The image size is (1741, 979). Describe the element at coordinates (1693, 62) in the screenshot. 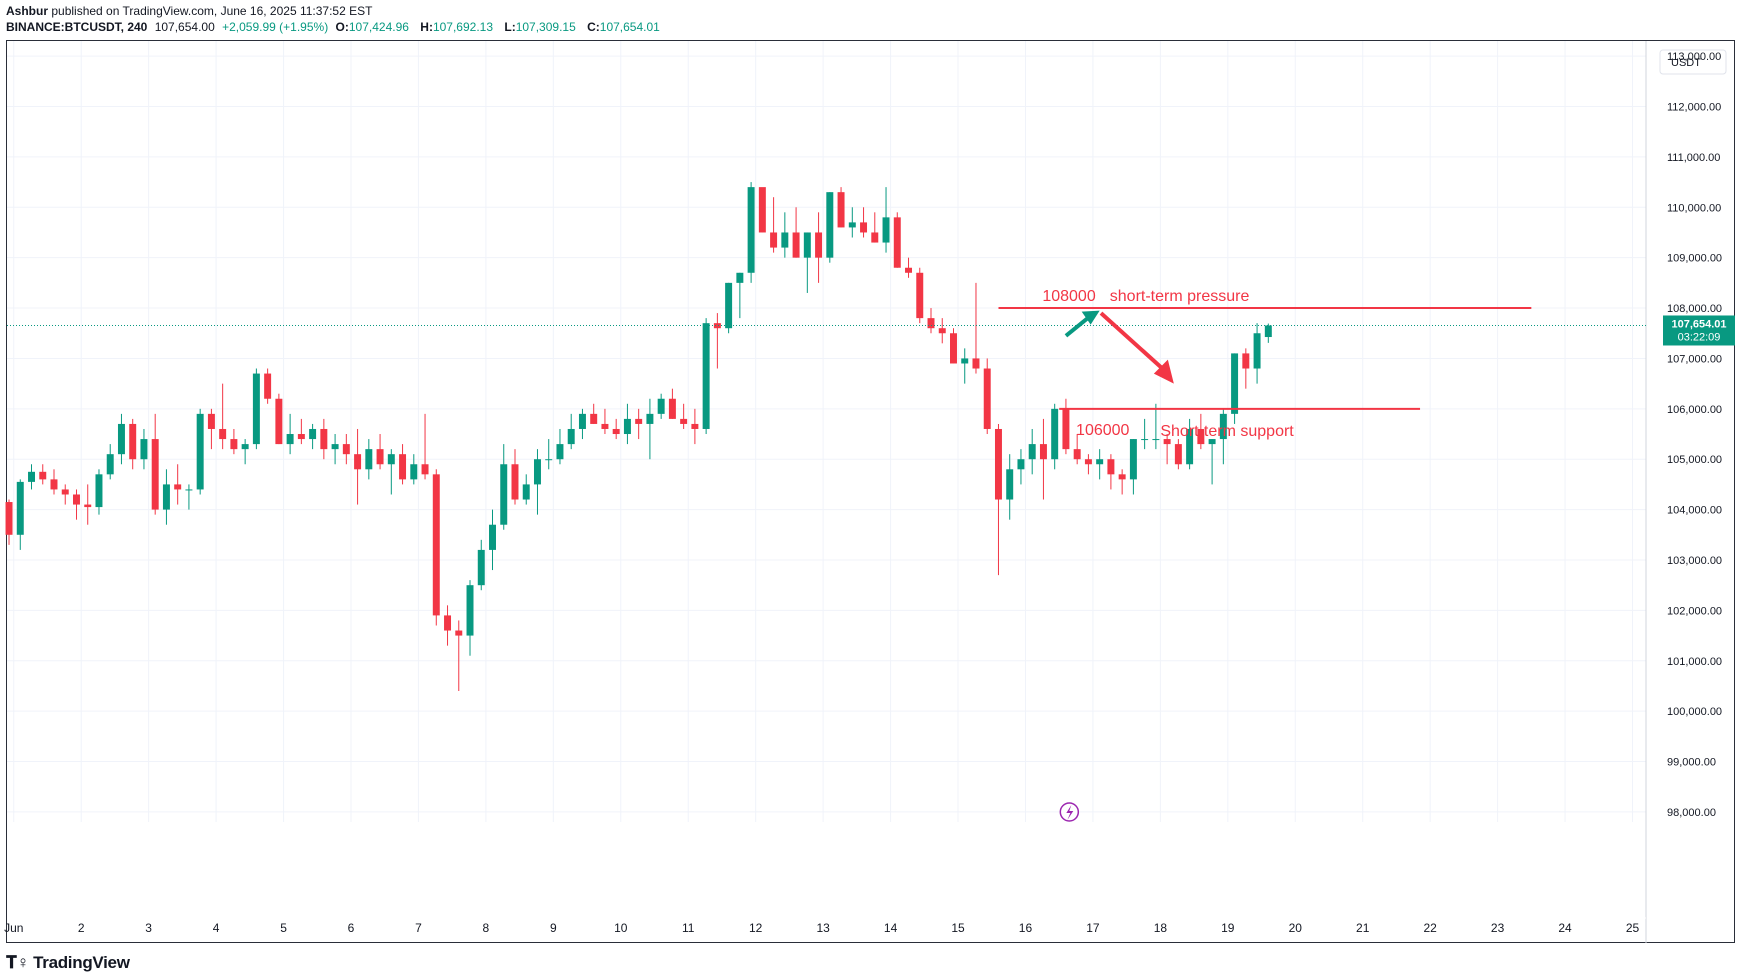

I see `currency-box` at that location.